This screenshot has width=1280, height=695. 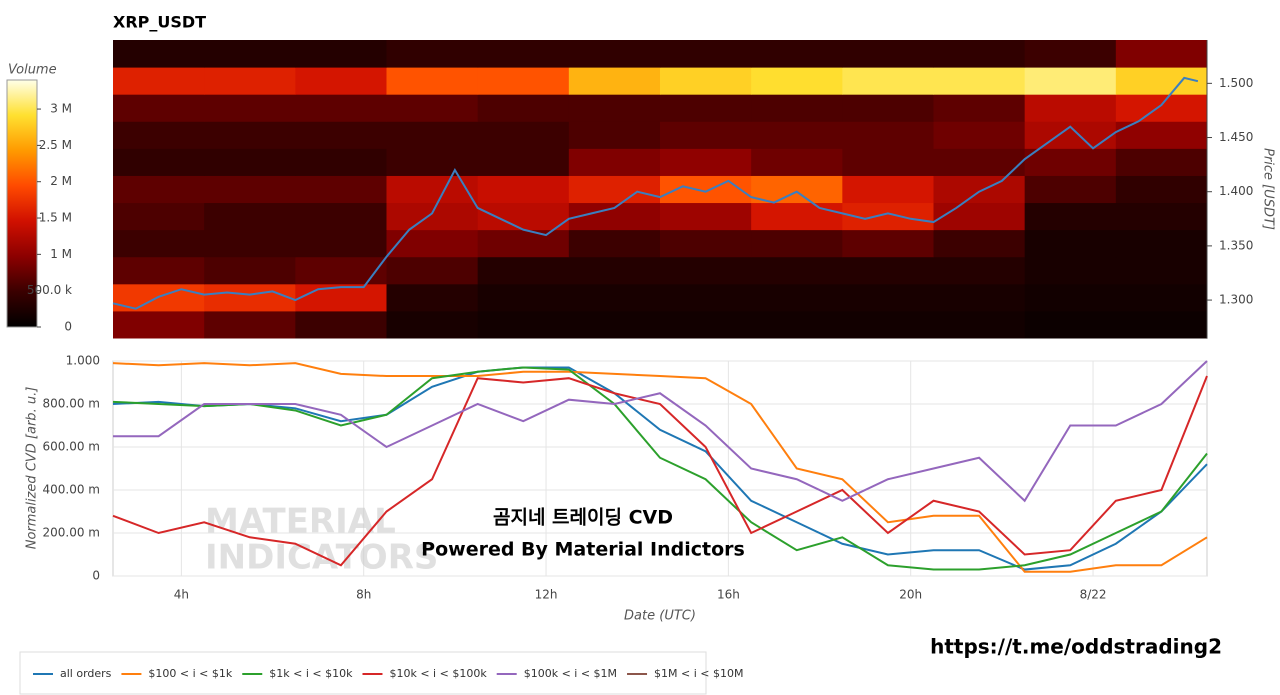 I want to click on x-tick-label: 12h, so click(x=546, y=595).